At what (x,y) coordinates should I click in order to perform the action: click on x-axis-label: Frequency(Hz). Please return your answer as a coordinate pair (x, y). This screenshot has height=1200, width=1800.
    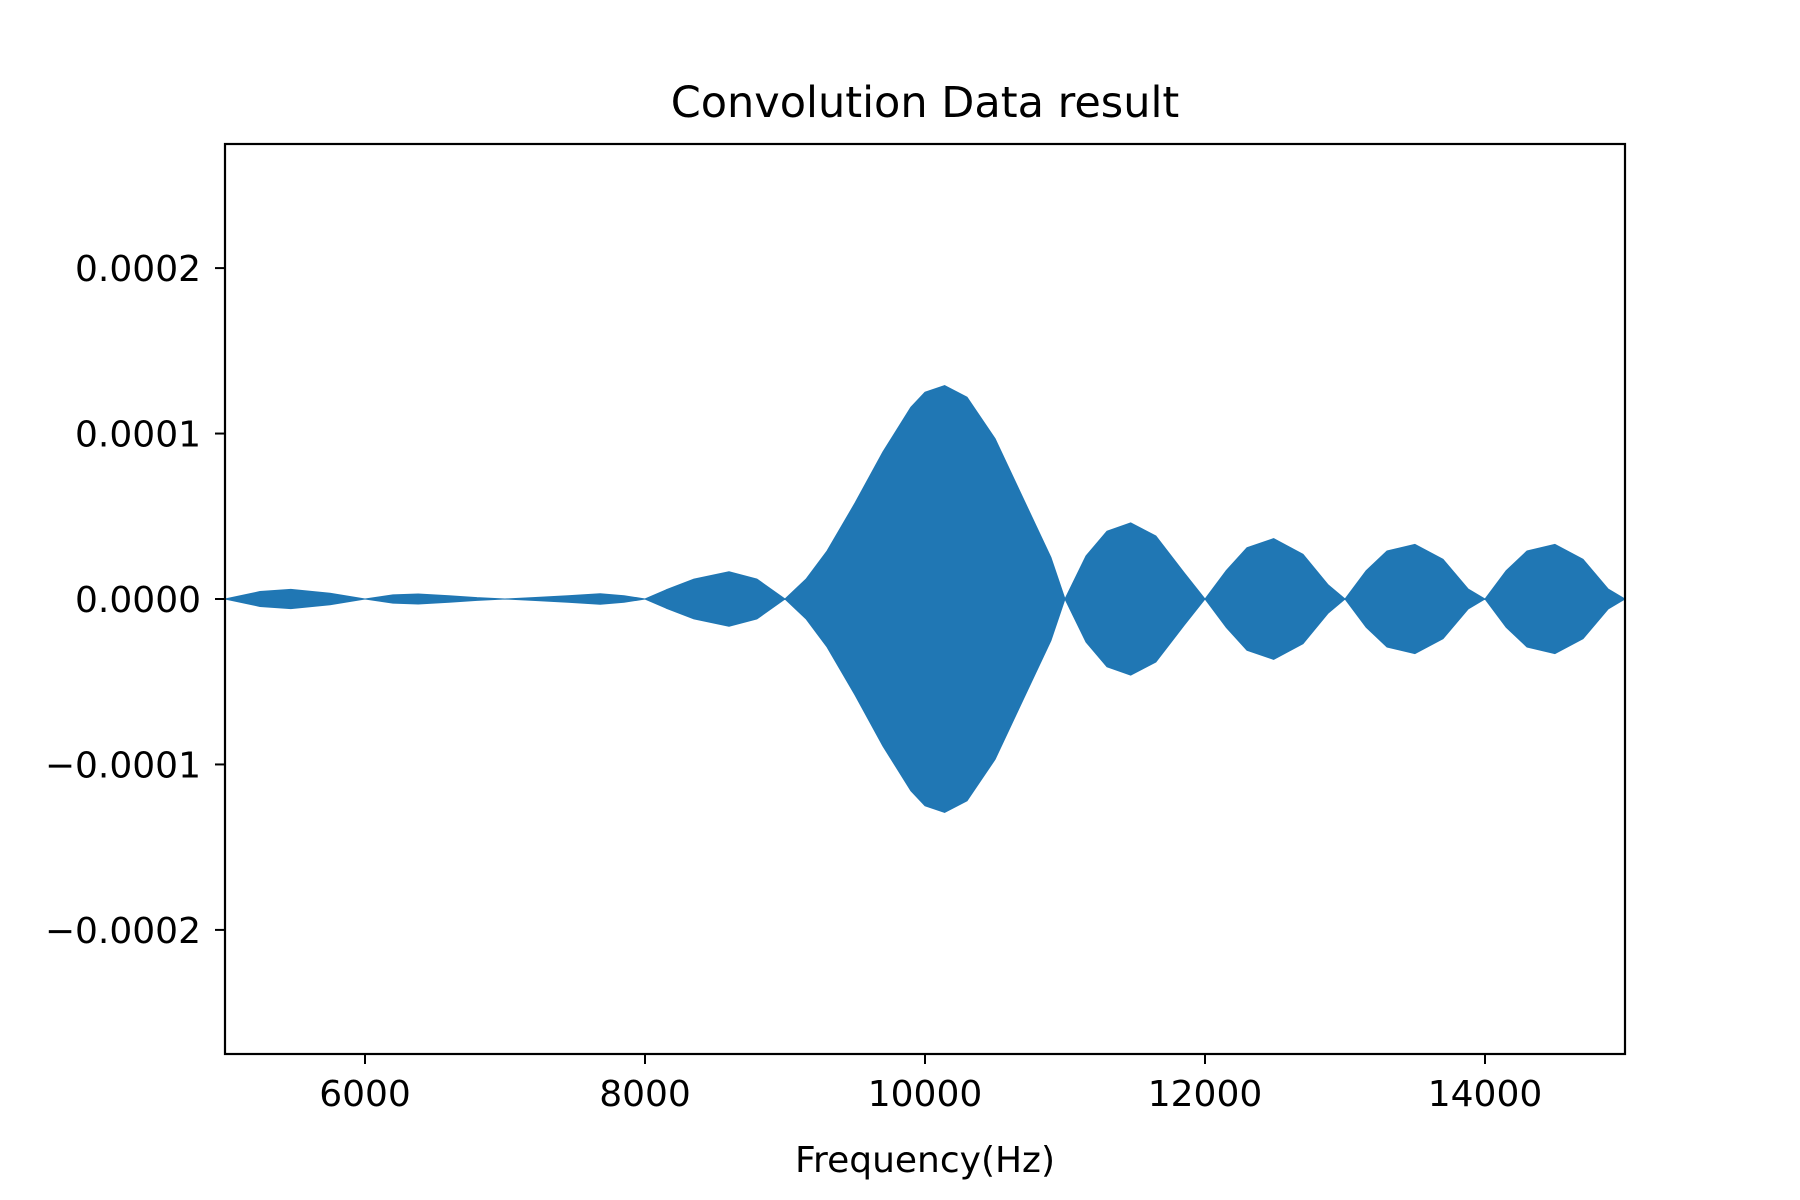
    Looking at the image, I should click on (925, 1160).